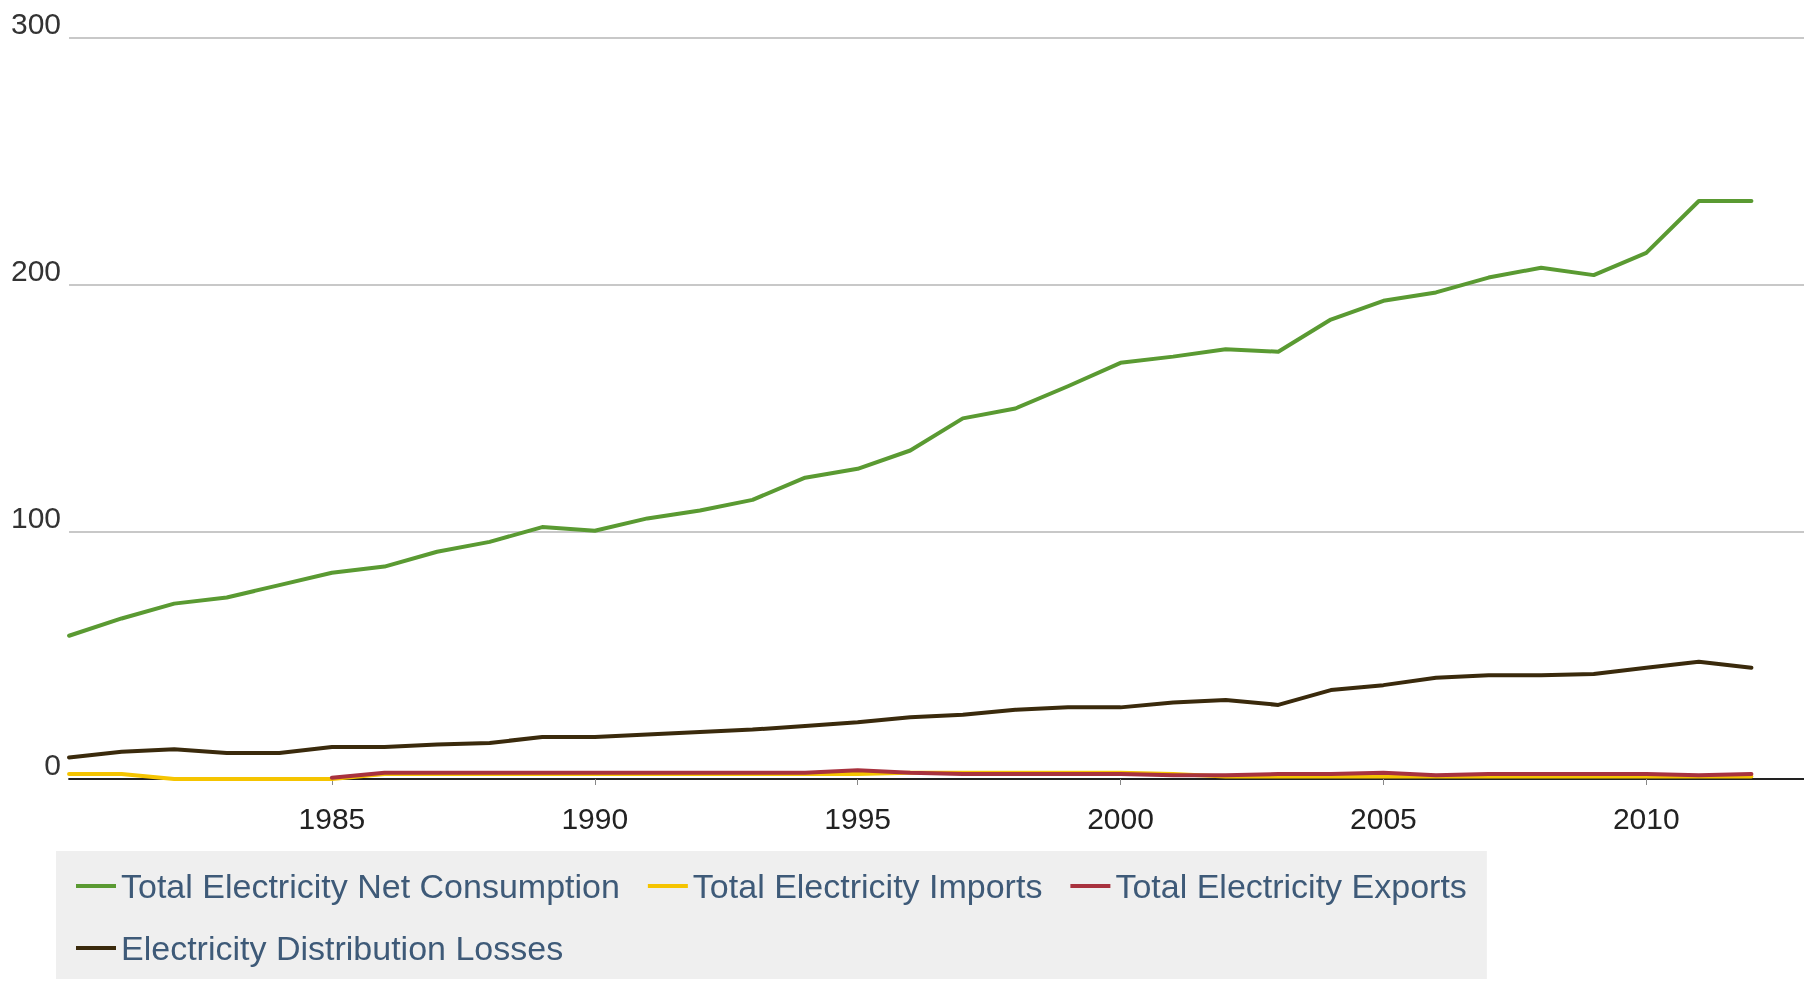 The image size is (1812, 987). I want to click on y-tick-label: 100, so click(36, 517).